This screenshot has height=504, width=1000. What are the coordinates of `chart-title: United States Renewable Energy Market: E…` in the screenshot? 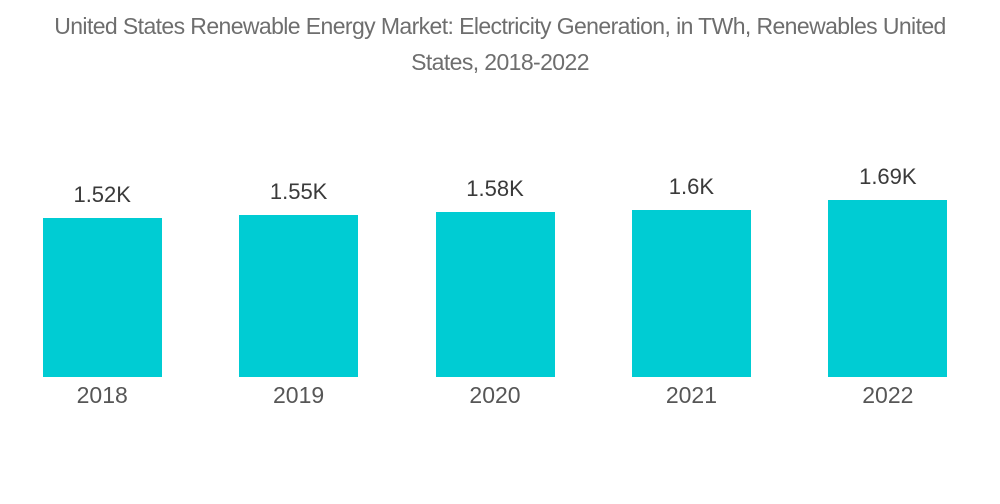 It's located at (500, 44).